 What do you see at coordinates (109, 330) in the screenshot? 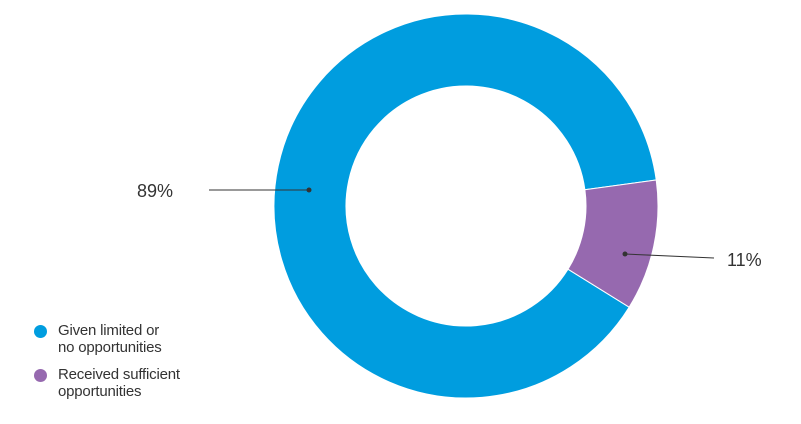
I see `legend-label-line: Given limited or` at bounding box center [109, 330].